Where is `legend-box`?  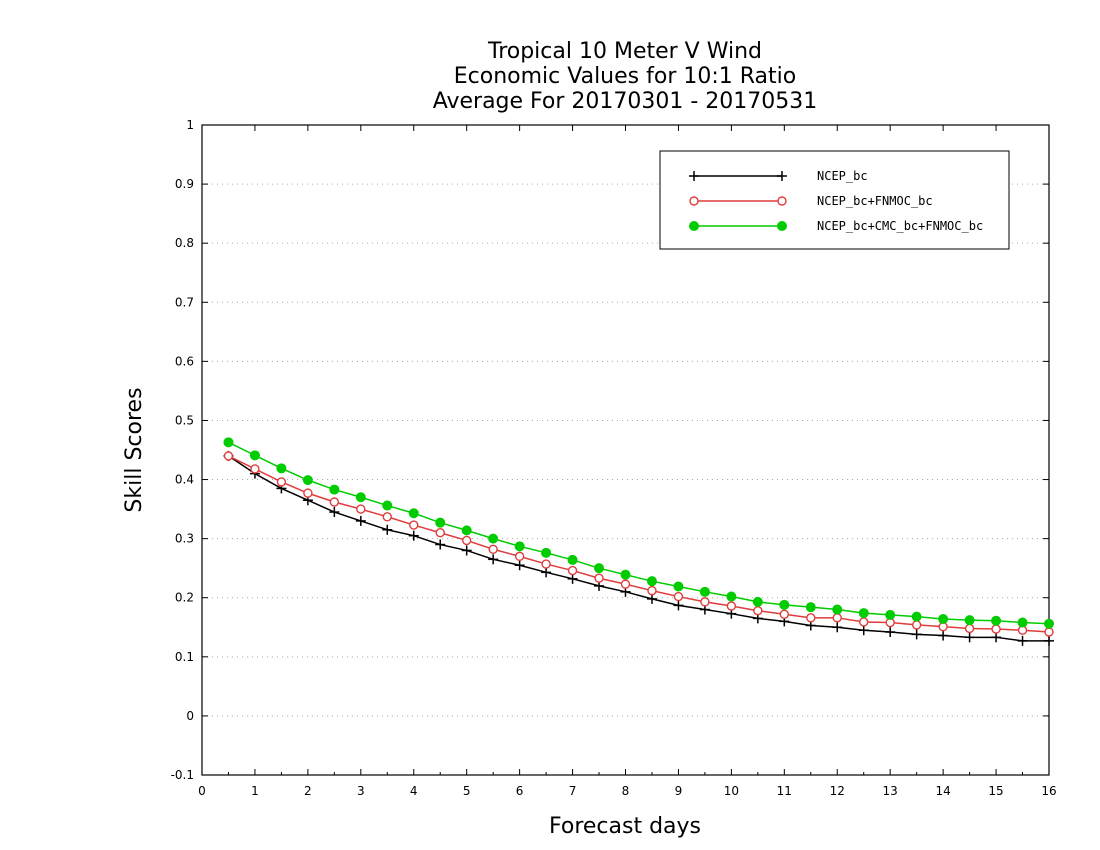
legend-box is located at coordinates (834, 200).